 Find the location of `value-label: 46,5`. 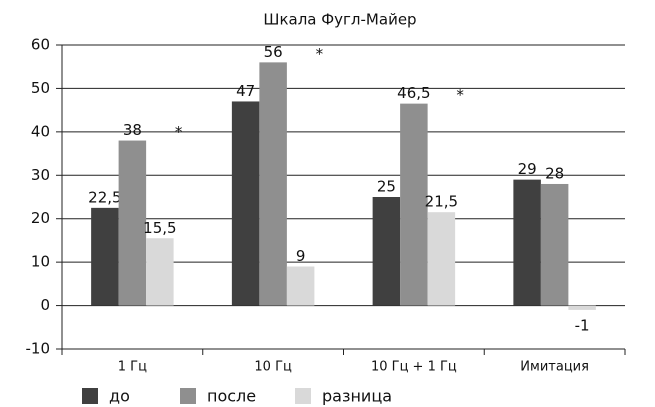

value-label: 46,5 is located at coordinates (413, 93).